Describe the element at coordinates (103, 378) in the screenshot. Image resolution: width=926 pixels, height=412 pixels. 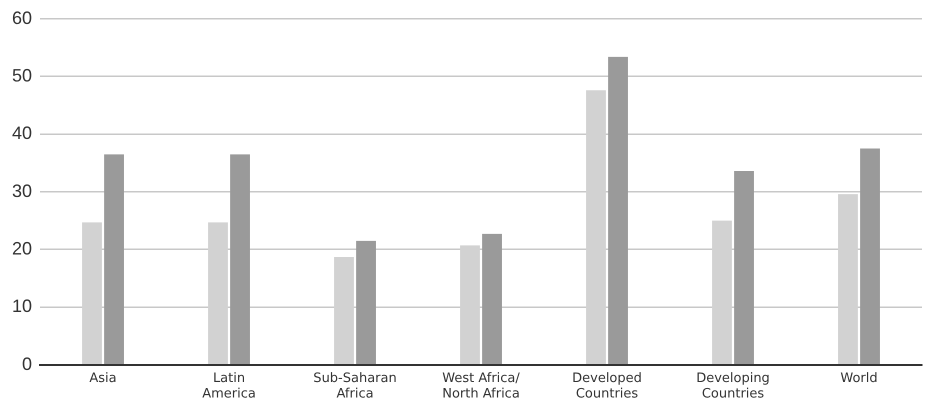
I see `x-tick-label: Asia` at that location.